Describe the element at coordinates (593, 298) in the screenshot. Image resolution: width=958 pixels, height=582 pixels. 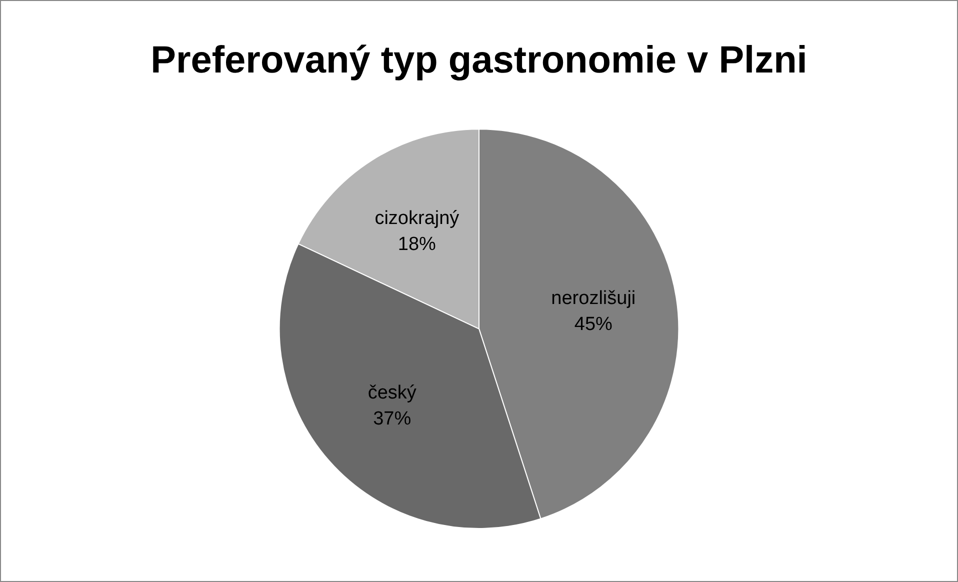
I see `slice-label: nerozlišuji` at that location.